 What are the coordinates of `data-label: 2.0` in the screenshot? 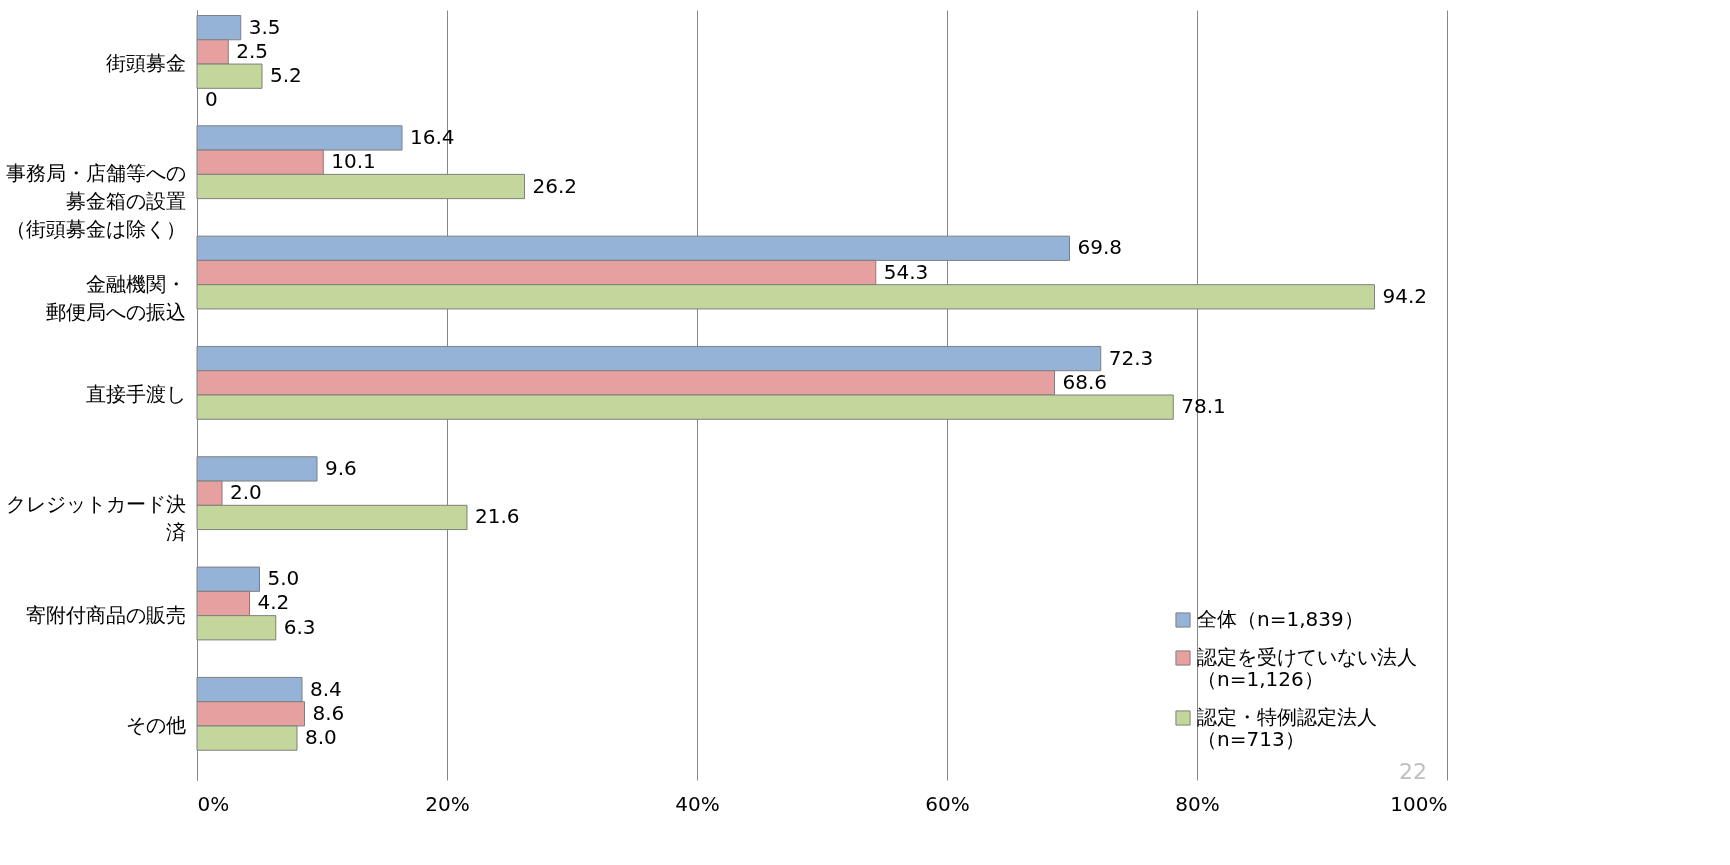 It's located at (246, 492).